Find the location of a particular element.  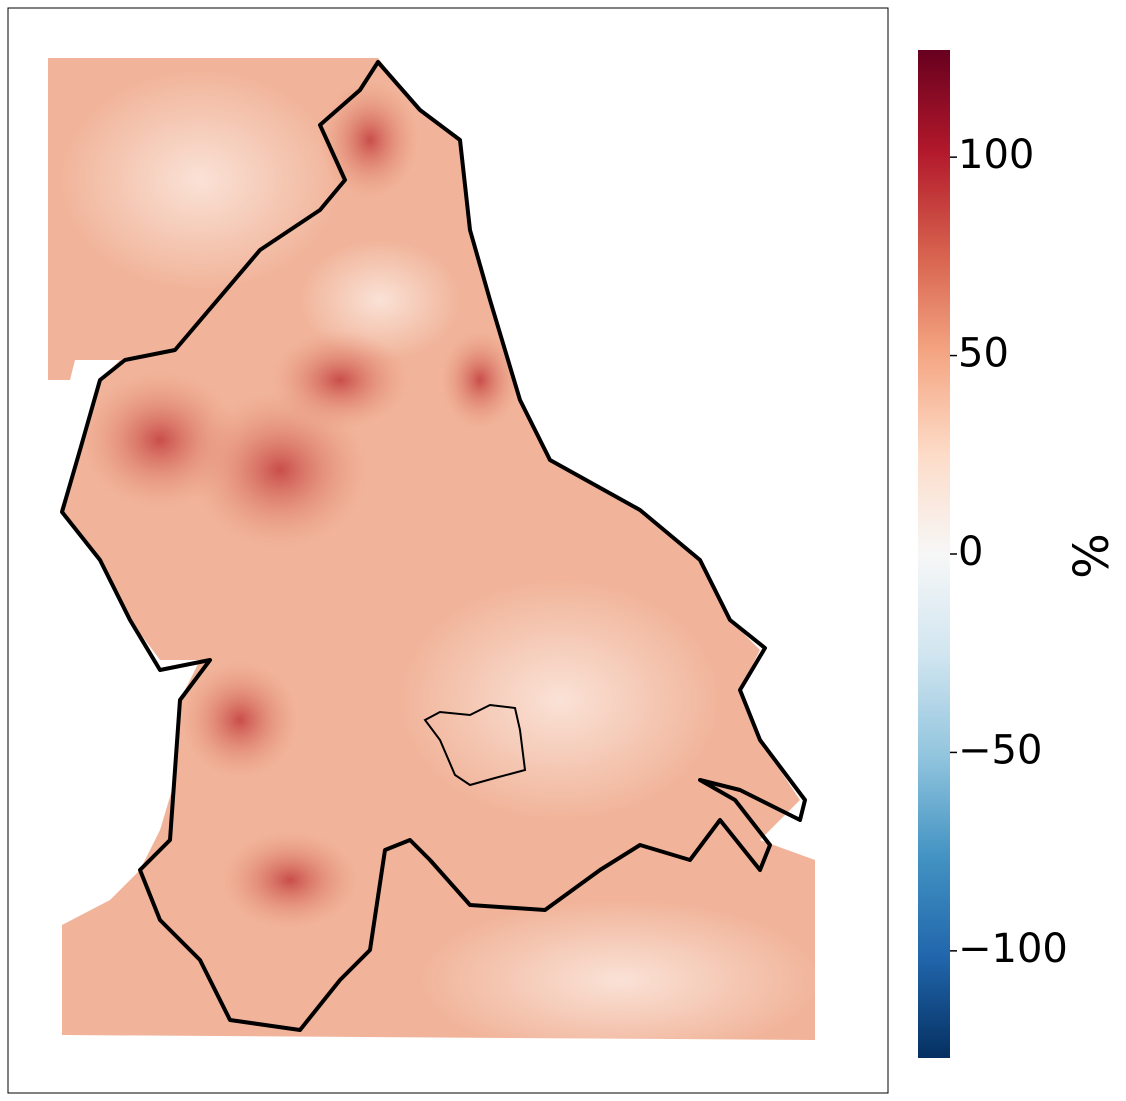

colorbar-tick-label: −100 is located at coordinates (1013, 949).